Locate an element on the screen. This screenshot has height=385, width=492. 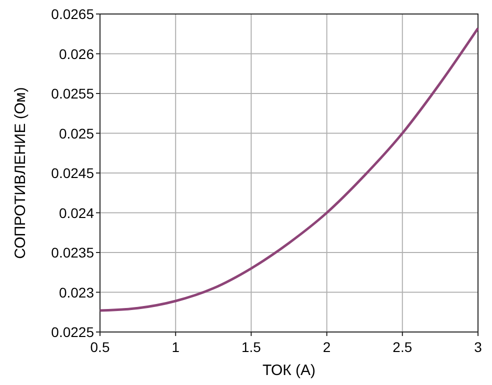
x-tick-label: 3 is located at coordinates (478, 347).